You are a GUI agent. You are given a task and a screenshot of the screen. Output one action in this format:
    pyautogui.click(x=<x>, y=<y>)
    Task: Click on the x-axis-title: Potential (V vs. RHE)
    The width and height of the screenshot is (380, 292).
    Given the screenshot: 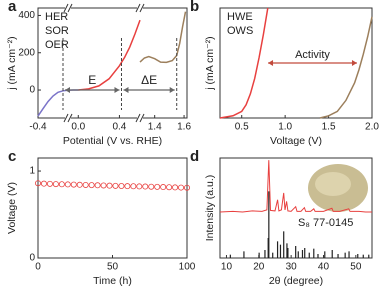 What is the action you would take?
    pyautogui.click(x=112, y=141)
    